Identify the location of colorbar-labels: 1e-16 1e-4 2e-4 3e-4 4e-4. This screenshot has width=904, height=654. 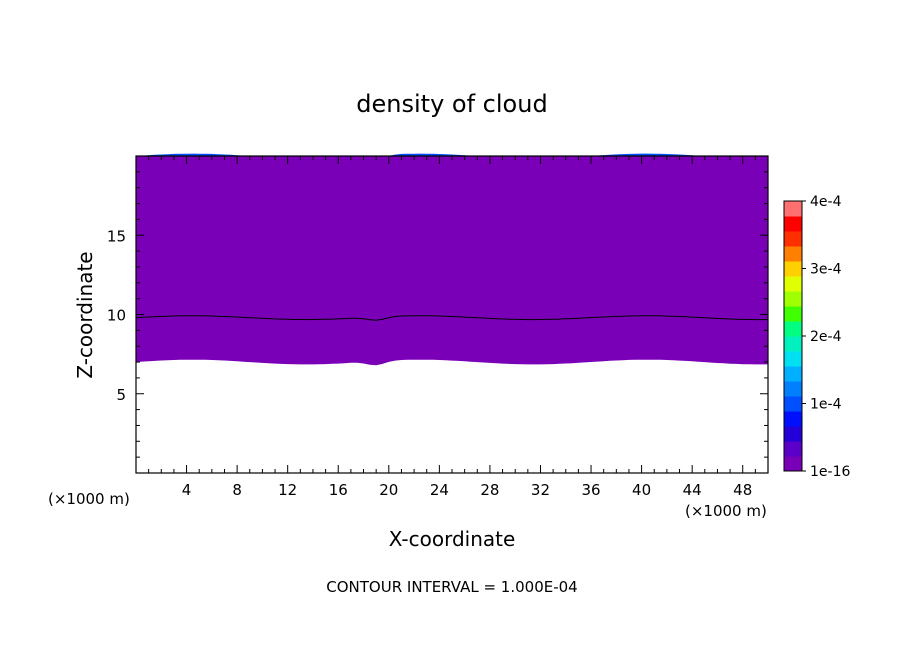
(826, 337).